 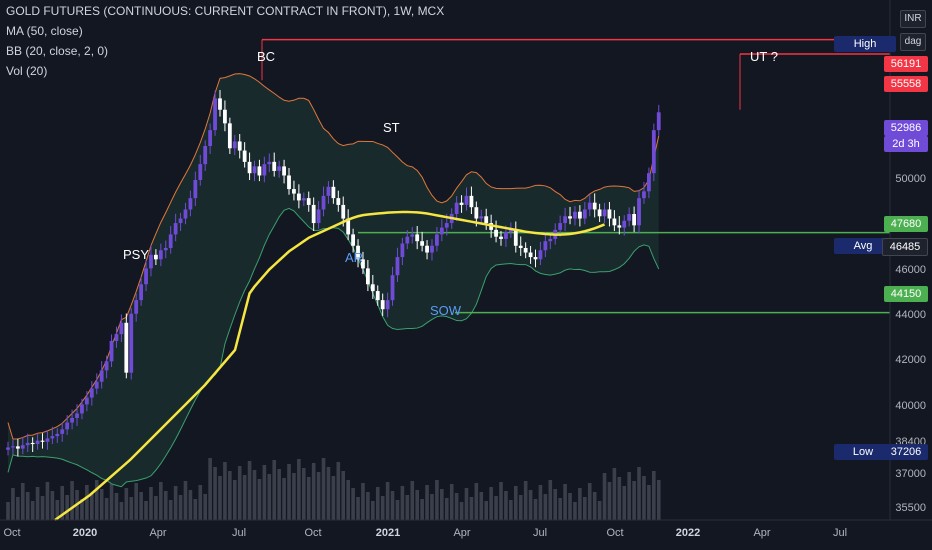 What do you see at coordinates (906, 224) in the screenshot?
I see `level-47680-tag: 47680` at bounding box center [906, 224].